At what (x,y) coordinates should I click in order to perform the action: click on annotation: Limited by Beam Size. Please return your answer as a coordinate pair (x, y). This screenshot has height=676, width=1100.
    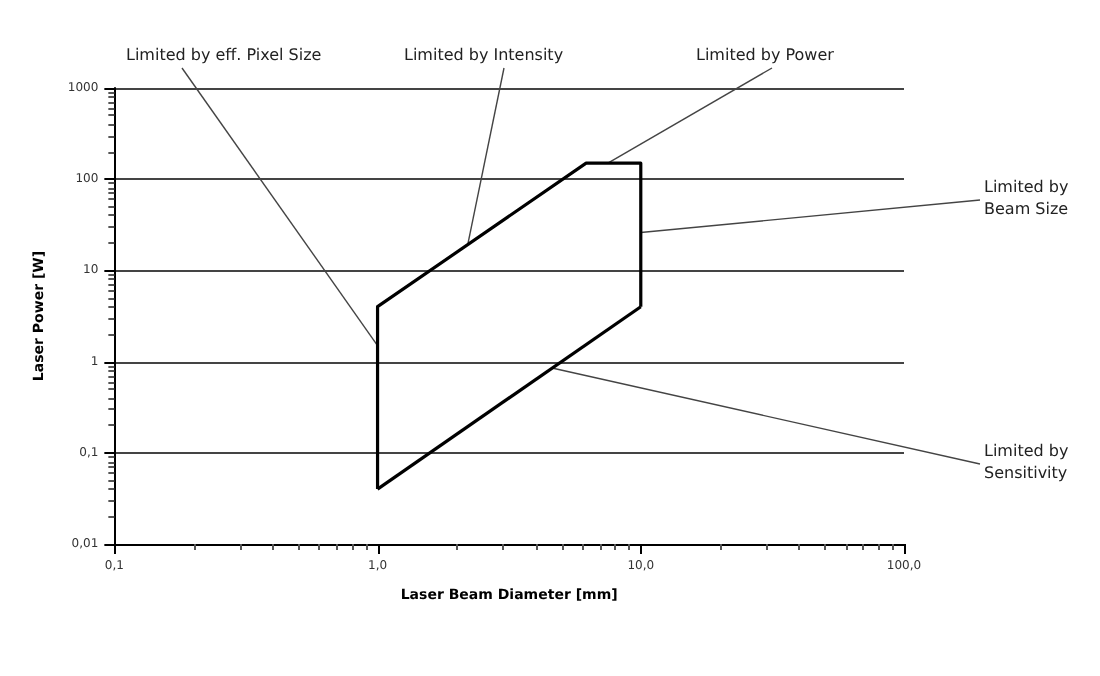
    Looking at the image, I should click on (1029, 198).